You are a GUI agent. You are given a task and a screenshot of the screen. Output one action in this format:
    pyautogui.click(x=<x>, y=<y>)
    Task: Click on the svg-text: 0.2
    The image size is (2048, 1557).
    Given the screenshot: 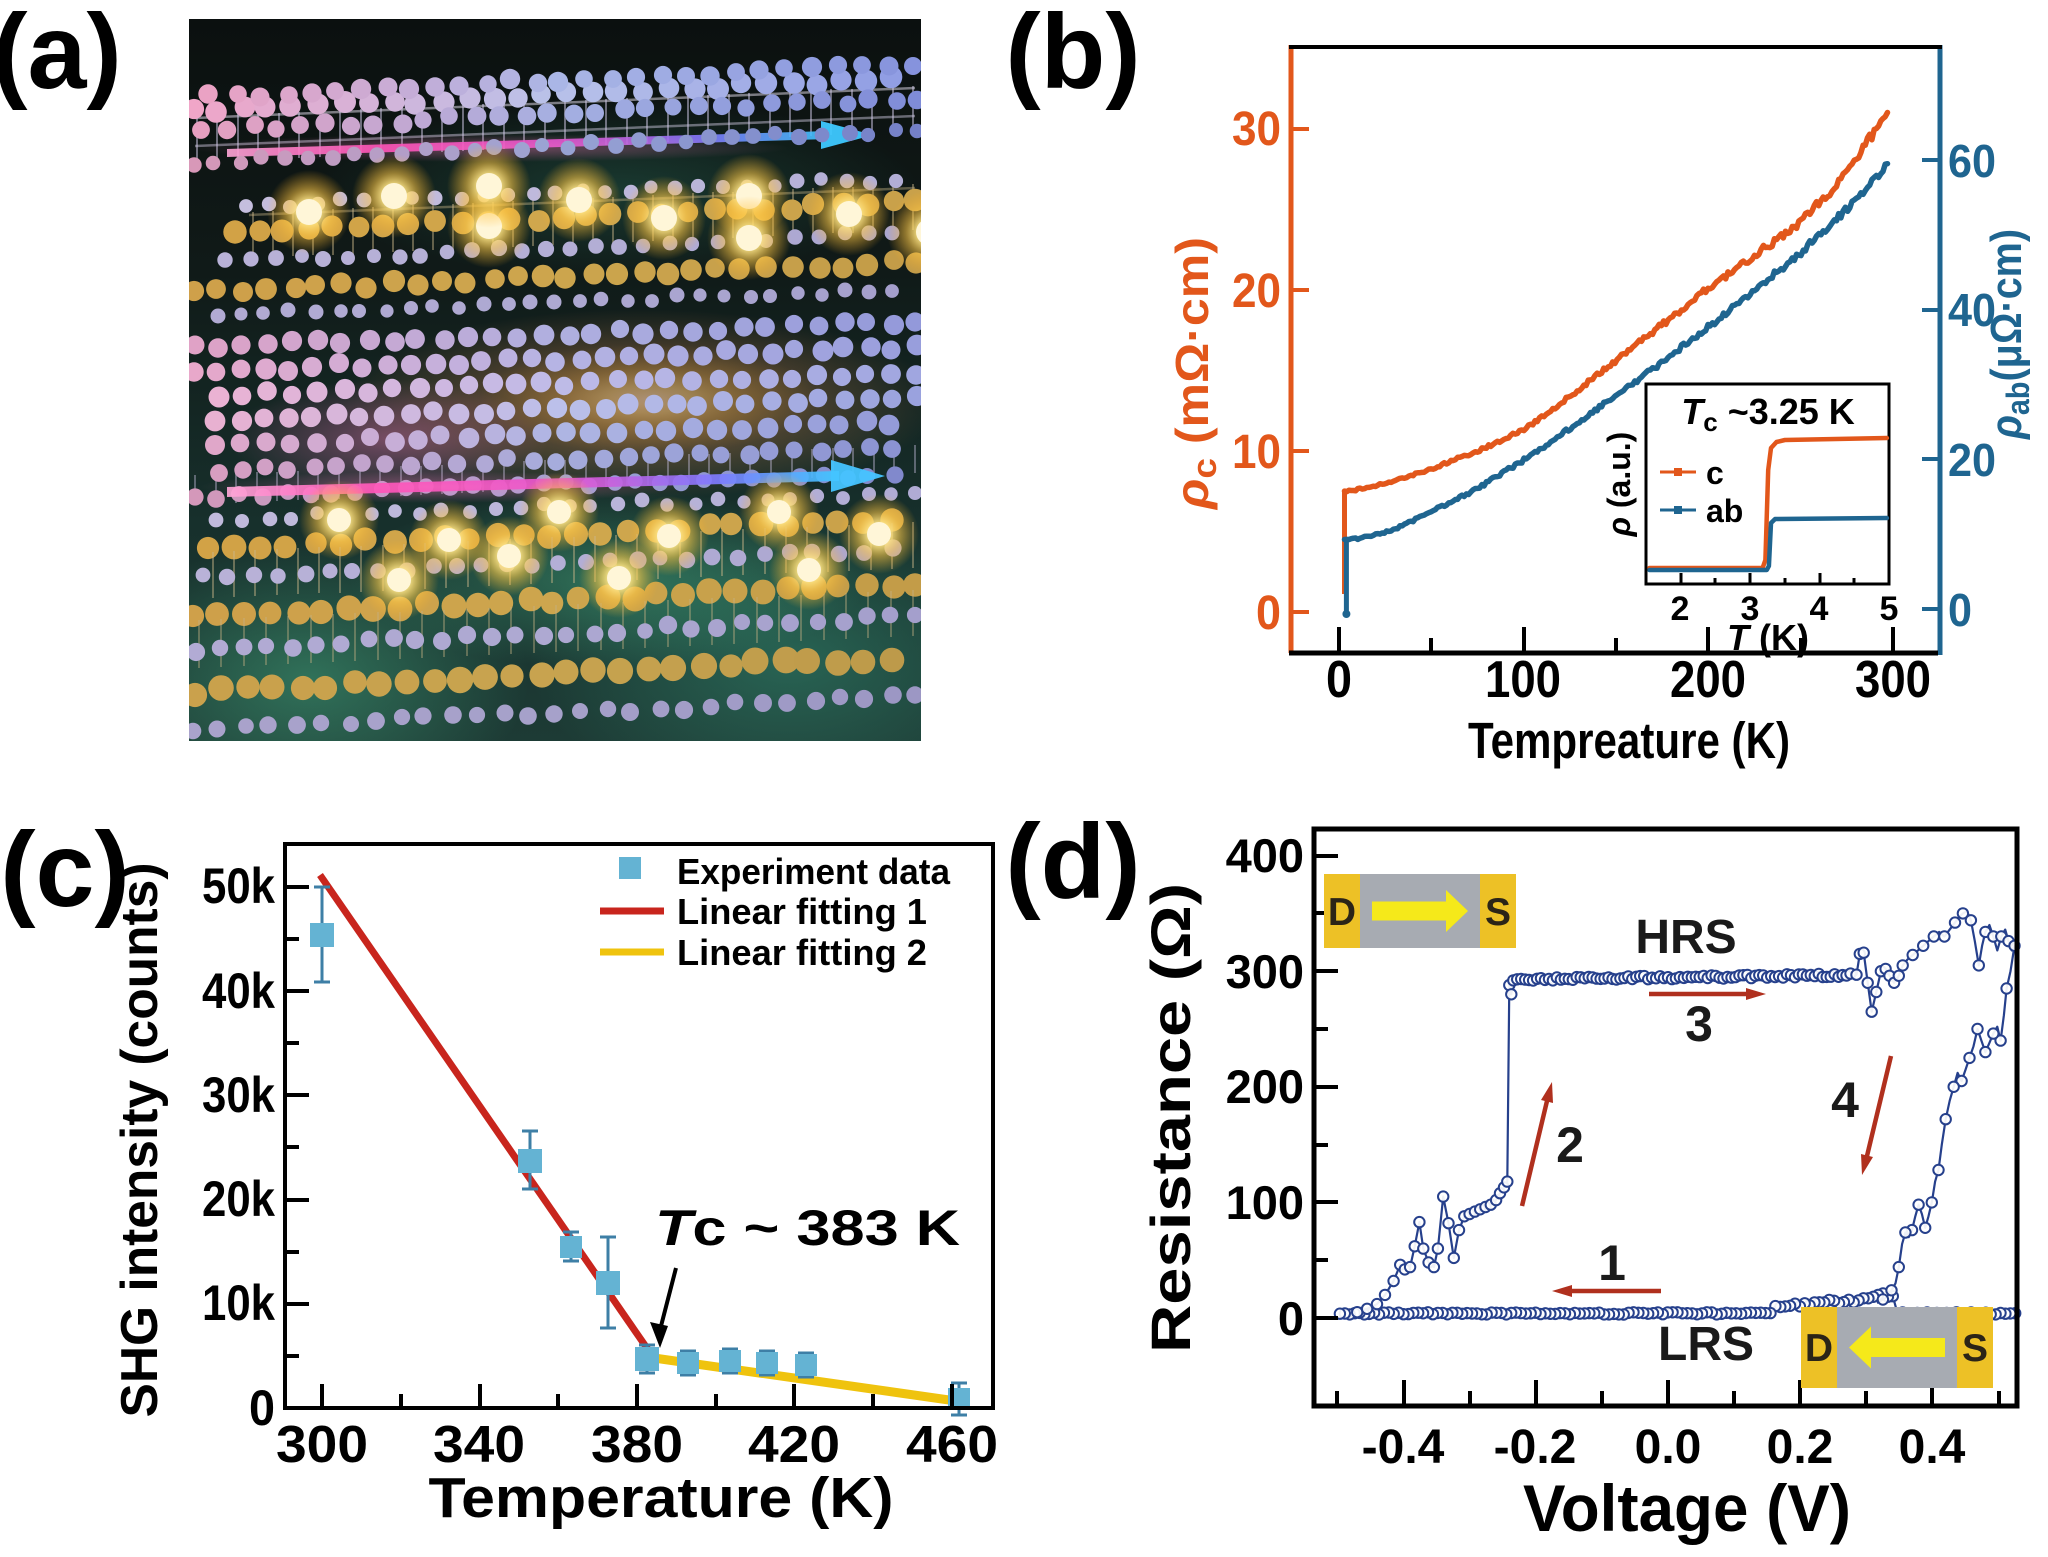 What is the action you would take?
    pyautogui.click(x=1800, y=1447)
    